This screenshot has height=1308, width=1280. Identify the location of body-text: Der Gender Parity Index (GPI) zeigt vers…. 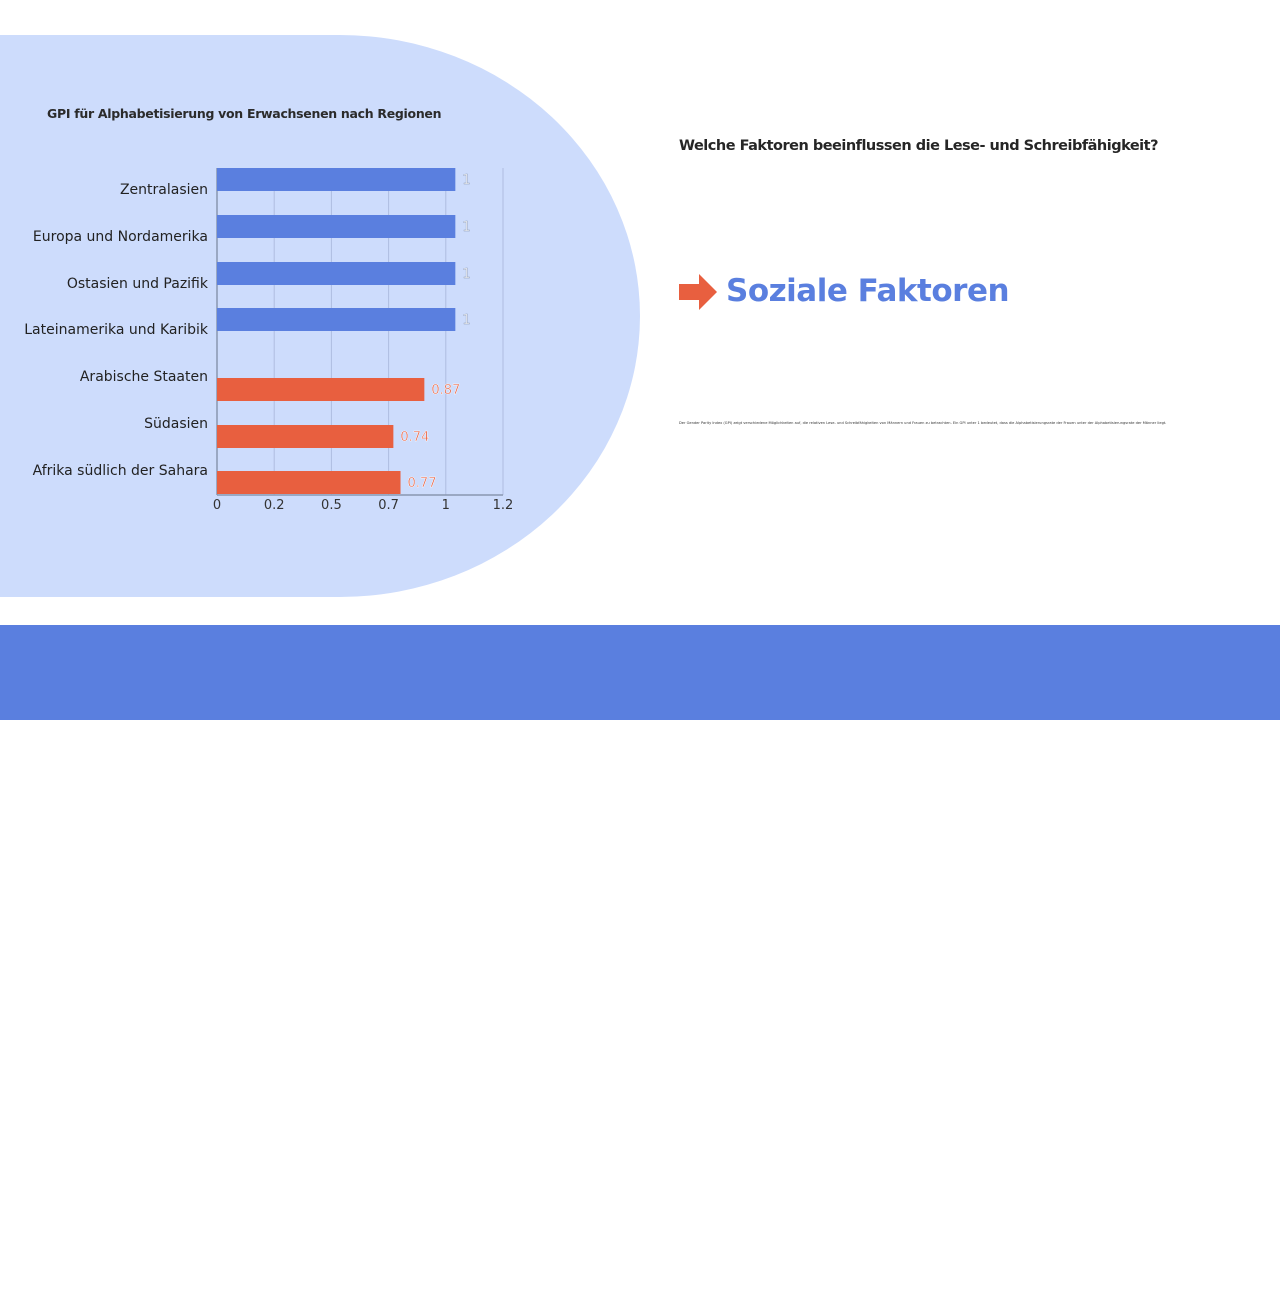
(923, 423).